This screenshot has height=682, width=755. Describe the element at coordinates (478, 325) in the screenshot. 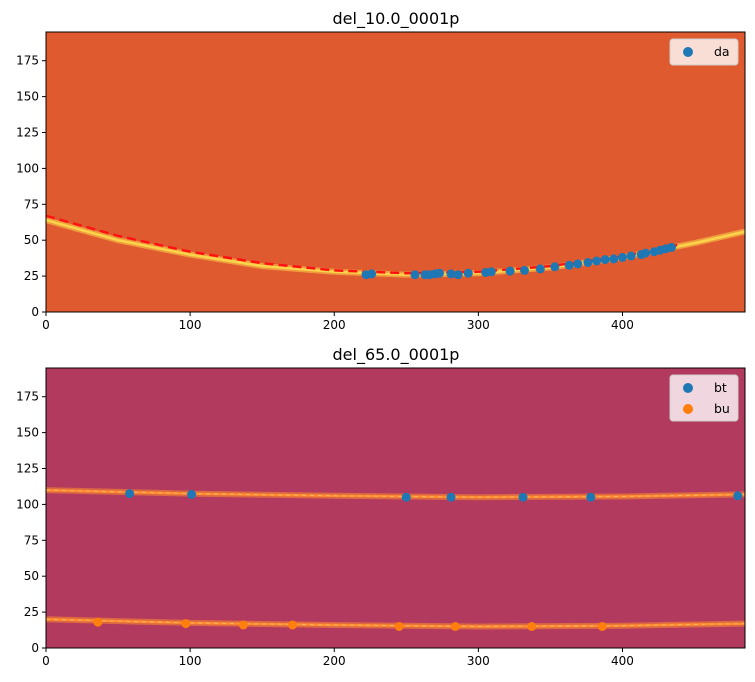

I see `top-x-tick-label: 300` at that location.